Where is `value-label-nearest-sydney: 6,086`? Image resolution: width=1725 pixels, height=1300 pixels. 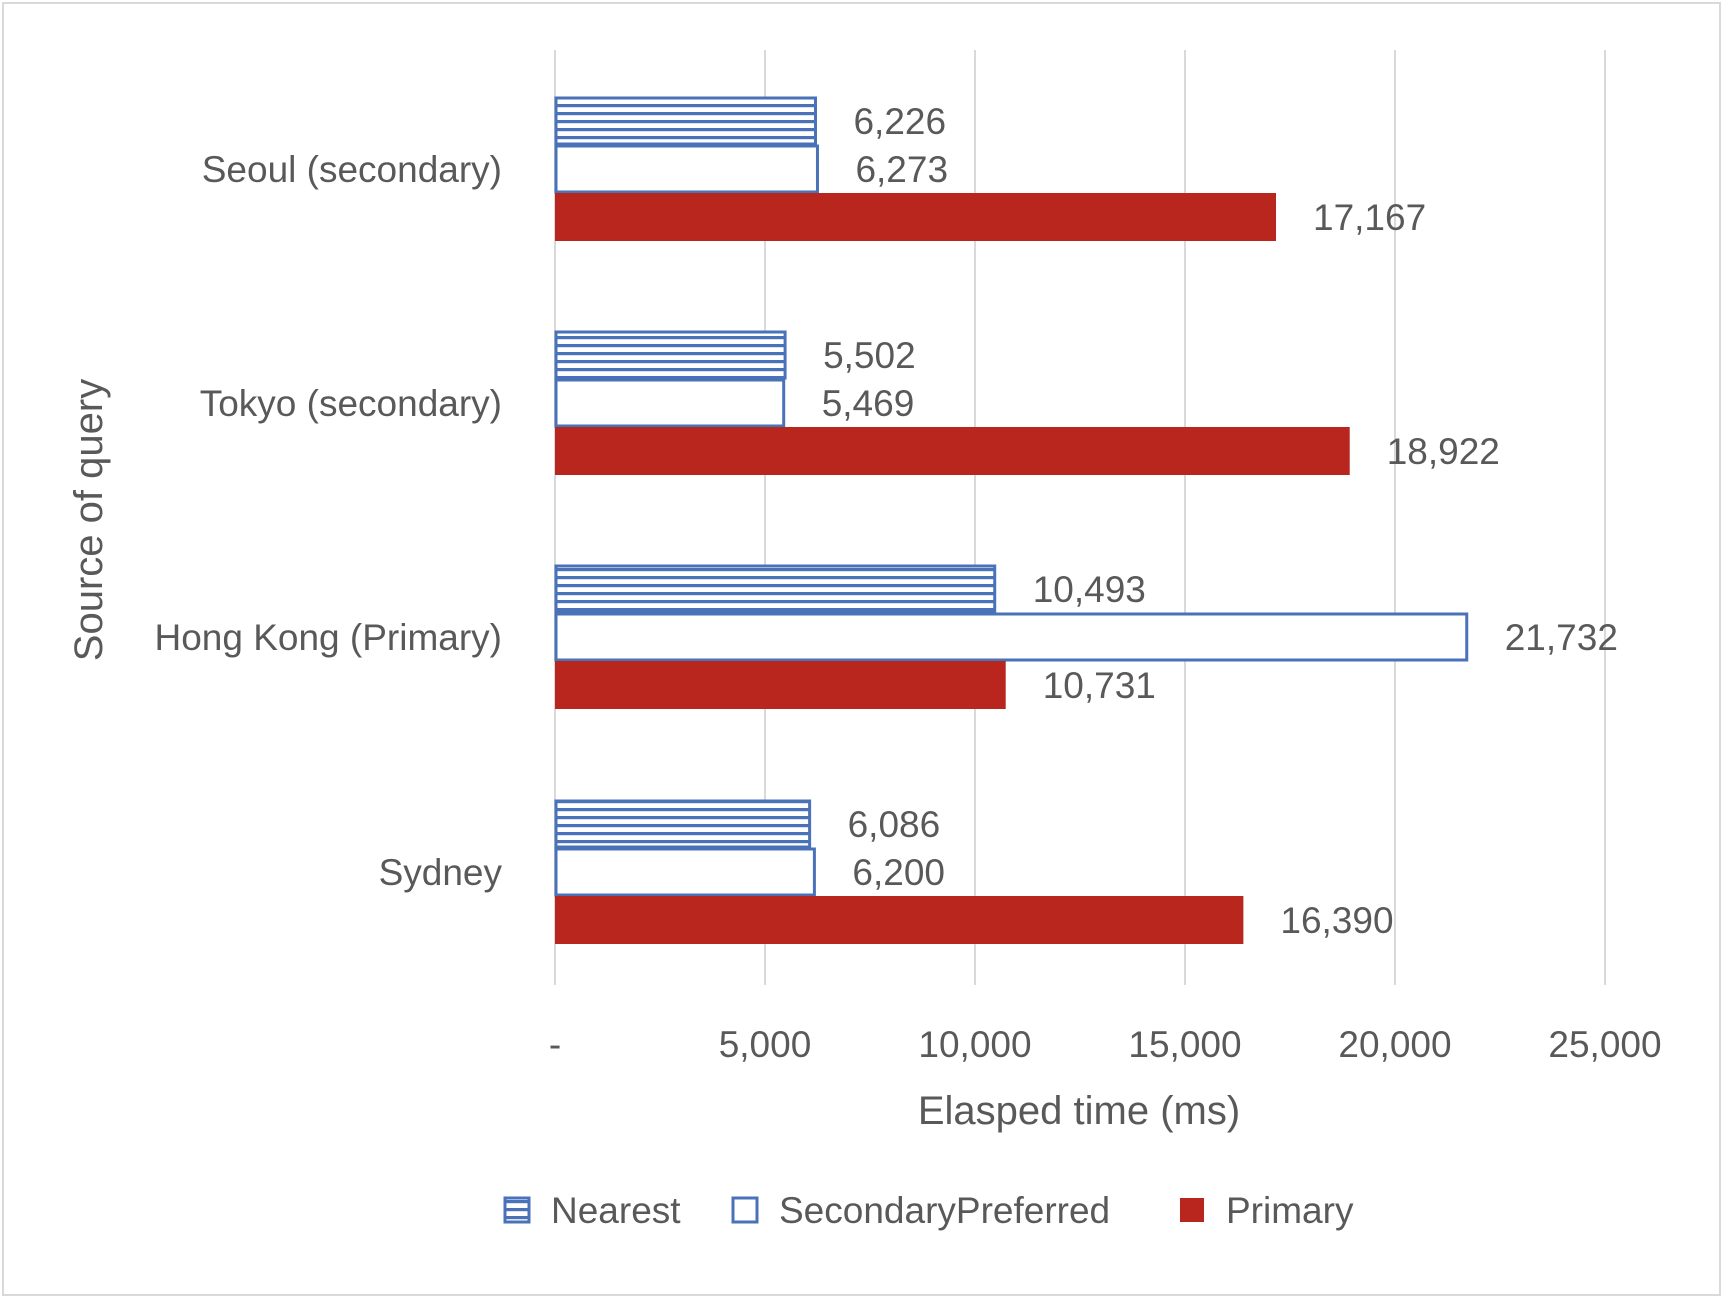
value-label-nearest-sydney: 6,086 is located at coordinates (894, 824).